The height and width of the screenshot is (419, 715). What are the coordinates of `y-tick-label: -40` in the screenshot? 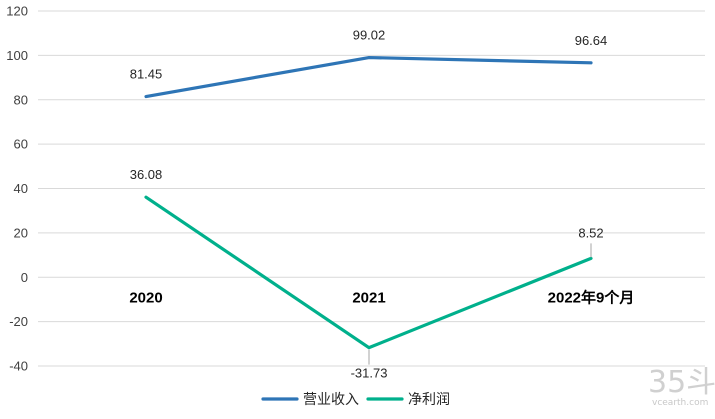 It's located at (18, 366).